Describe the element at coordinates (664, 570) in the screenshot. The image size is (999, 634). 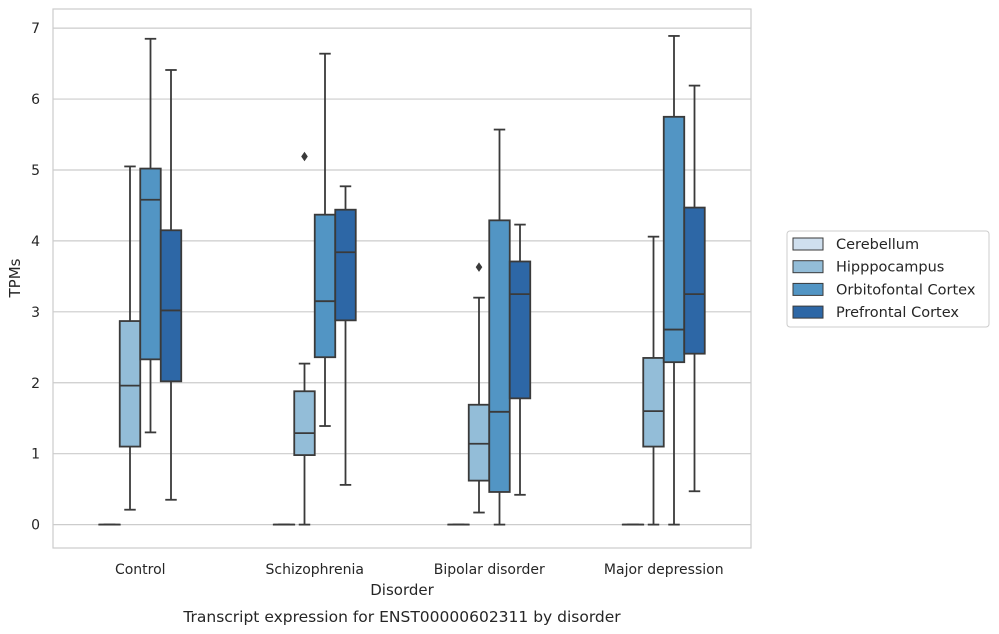
I see `x-tick-label: Major depression` at that location.